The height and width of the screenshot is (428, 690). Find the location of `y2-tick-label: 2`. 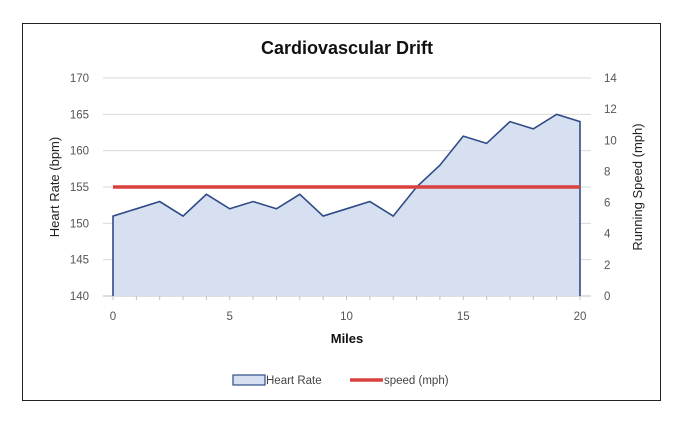

y2-tick-label: 2 is located at coordinates (607, 266).